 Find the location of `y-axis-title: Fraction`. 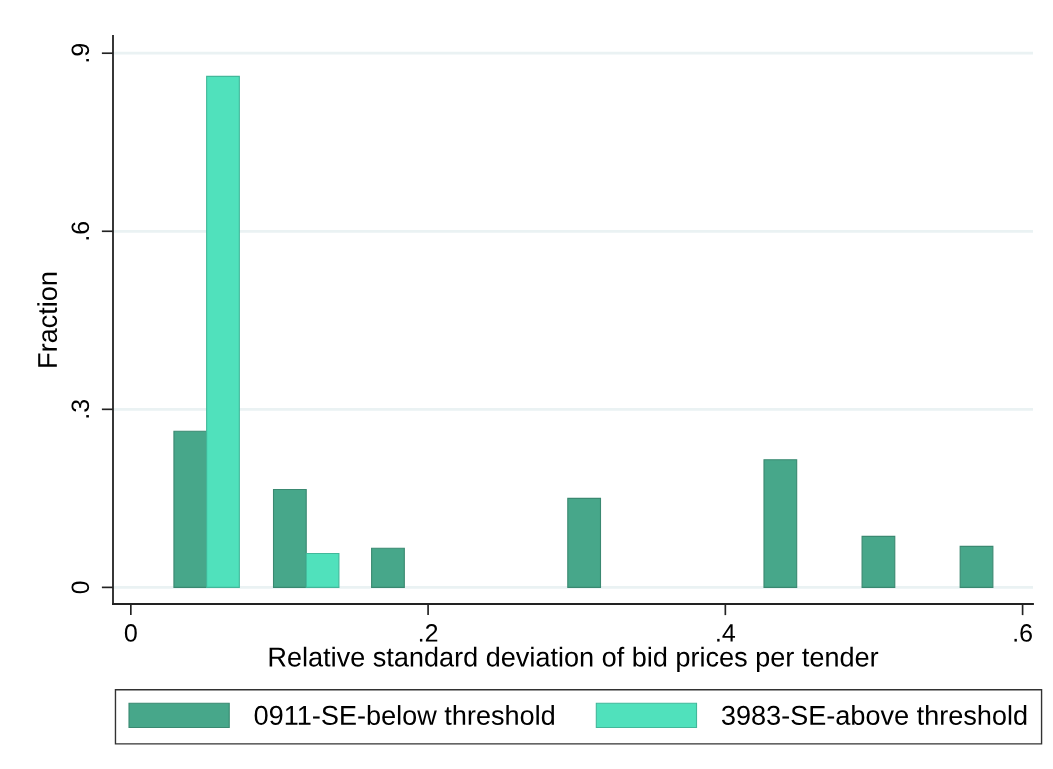

y-axis-title: Fraction is located at coordinates (47, 319).